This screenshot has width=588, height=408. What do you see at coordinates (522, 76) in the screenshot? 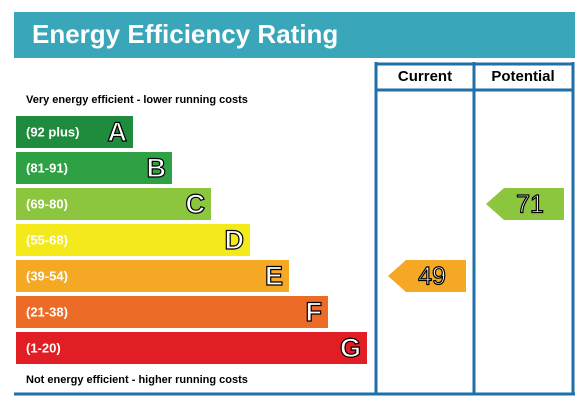
I see `column-header: Potential` at bounding box center [522, 76].